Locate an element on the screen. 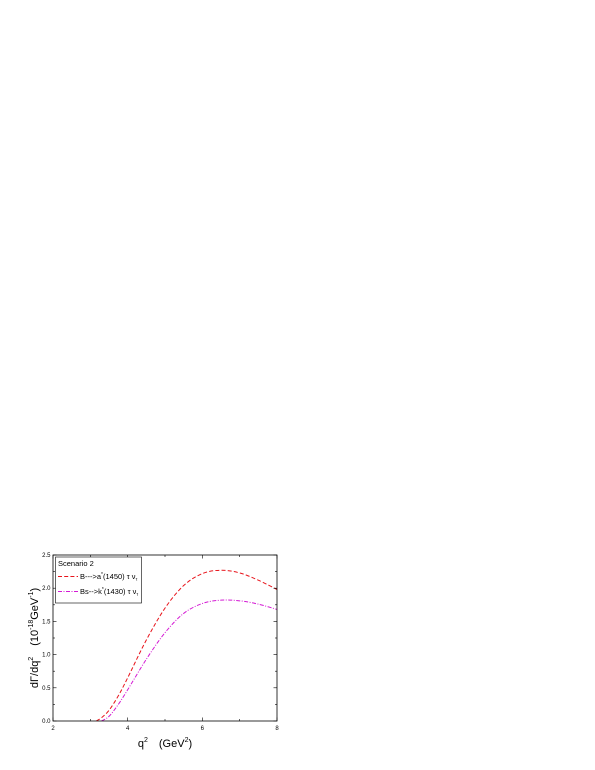  legend-label-2: Bs-->k*(1430) τ ντ is located at coordinates (109, 592).